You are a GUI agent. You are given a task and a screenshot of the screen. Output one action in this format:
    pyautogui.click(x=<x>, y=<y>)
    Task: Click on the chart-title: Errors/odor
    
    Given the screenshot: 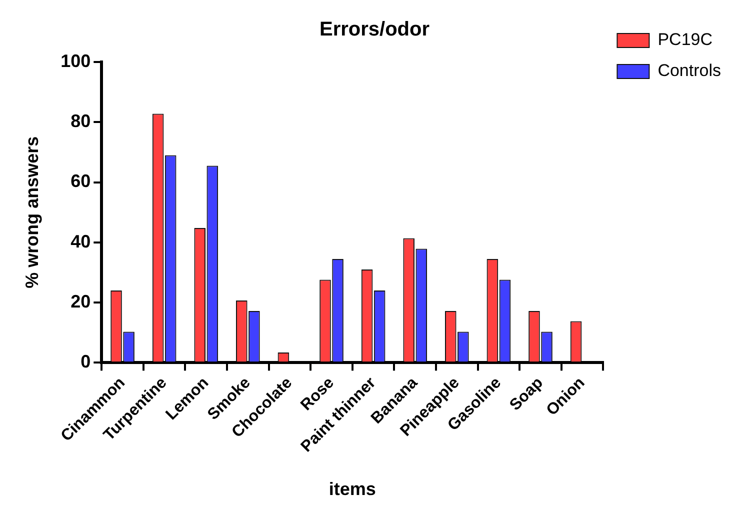 What is the action you would take?
    pyautogui.click(x=374, y=29)
    